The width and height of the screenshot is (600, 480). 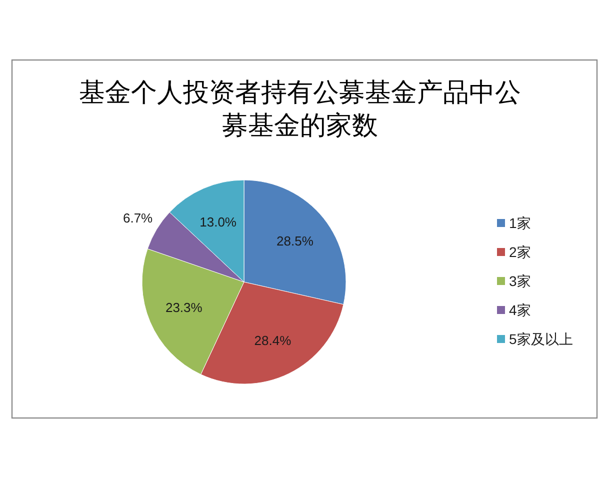 What do you see at coordinates (541, 339) in the screenshot?
I see `legend-label: 5家及以上` at bounding box center [541, 339].